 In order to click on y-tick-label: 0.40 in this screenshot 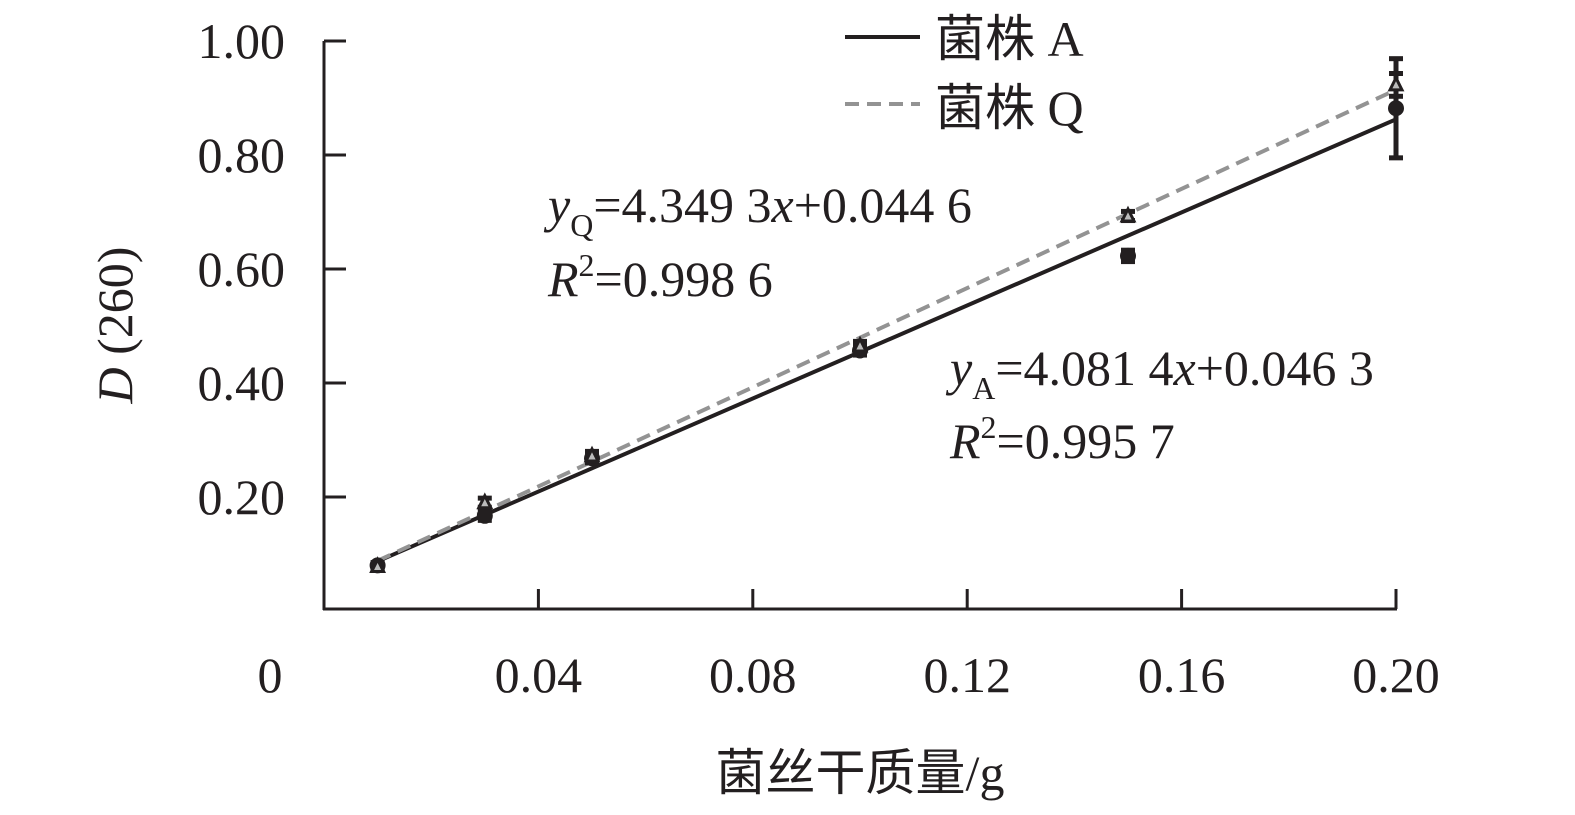, I will do `click(242, 383)`.